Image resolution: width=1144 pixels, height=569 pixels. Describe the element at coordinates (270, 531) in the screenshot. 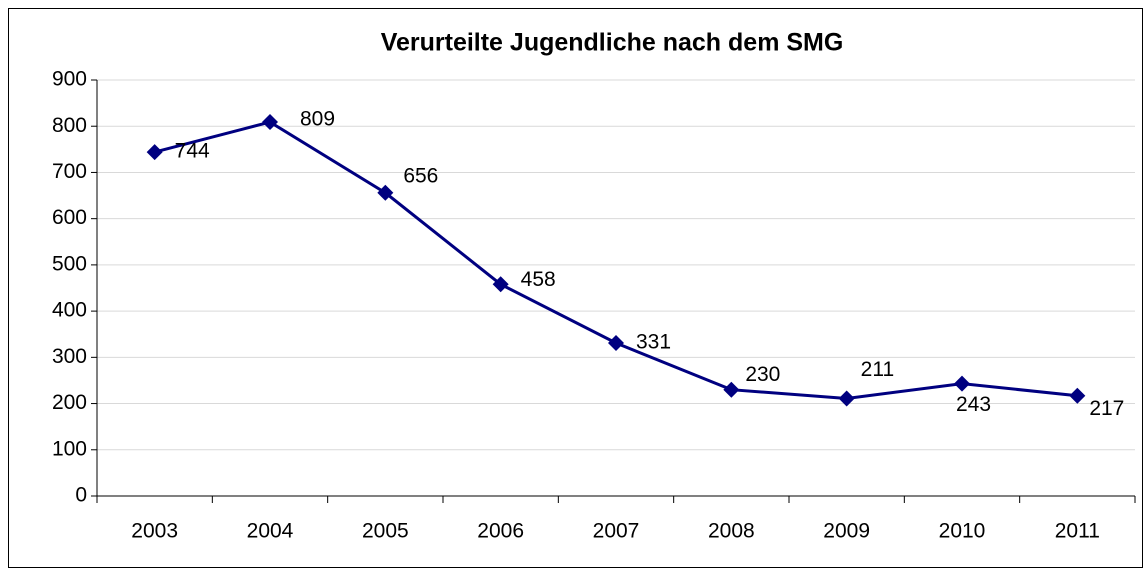

I see `x-tick-label: 2004` at that location.